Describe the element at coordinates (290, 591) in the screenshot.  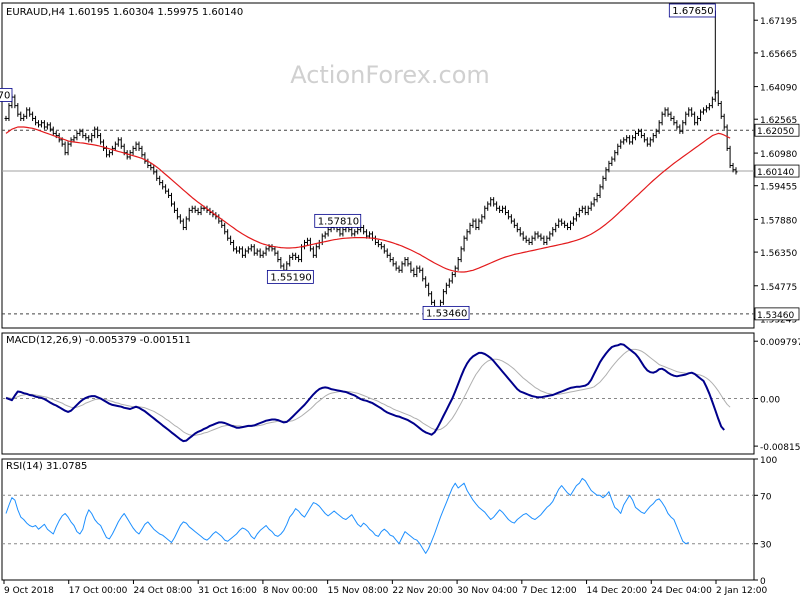
I see `x-tick-4: 8 Nov 00:00` at that location.